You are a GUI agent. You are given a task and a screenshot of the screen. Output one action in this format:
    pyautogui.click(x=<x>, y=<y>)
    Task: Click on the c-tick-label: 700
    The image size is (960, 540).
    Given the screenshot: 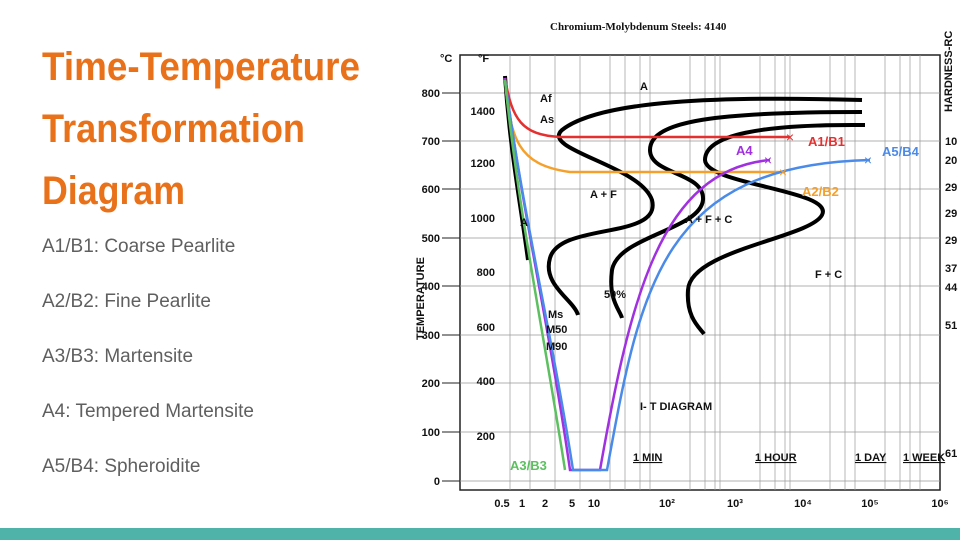 What is the action you would take?
    pyautogui.click(x=431, y=142)
    